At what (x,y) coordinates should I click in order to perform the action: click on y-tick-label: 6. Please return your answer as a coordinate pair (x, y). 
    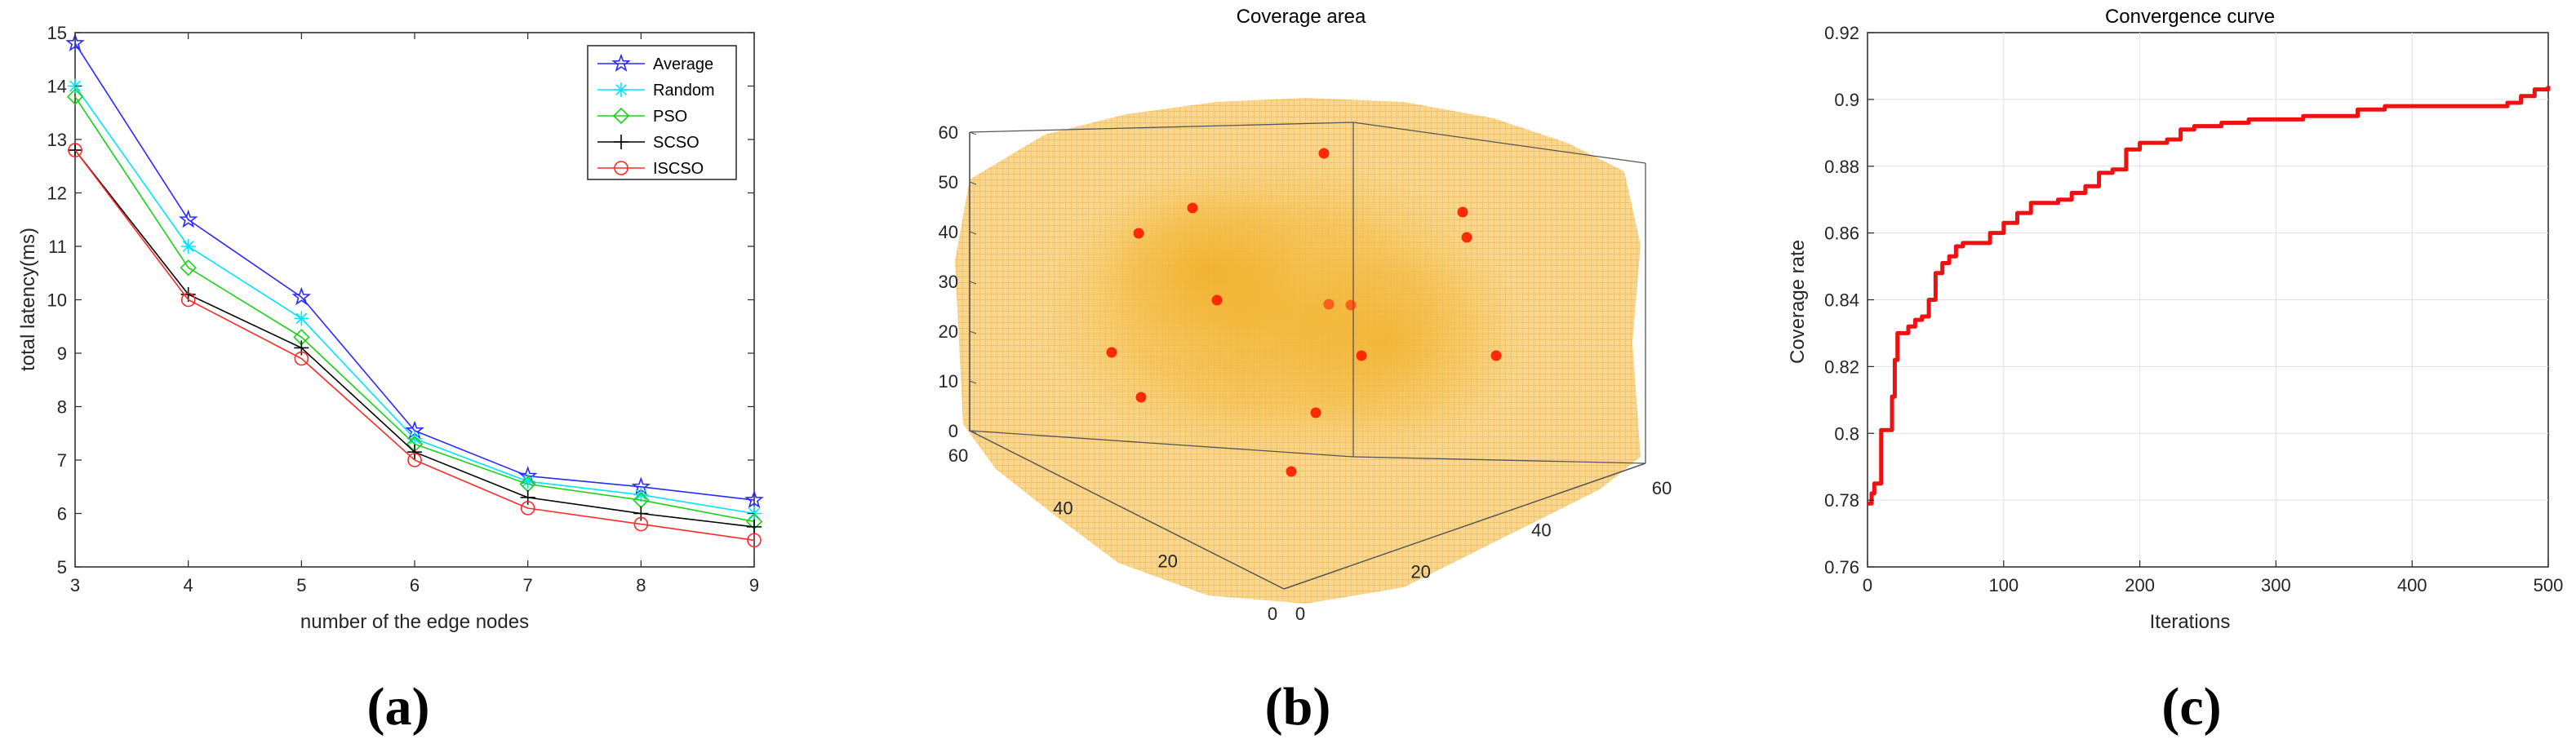
    Looking at the image, I should click on (62, 514).